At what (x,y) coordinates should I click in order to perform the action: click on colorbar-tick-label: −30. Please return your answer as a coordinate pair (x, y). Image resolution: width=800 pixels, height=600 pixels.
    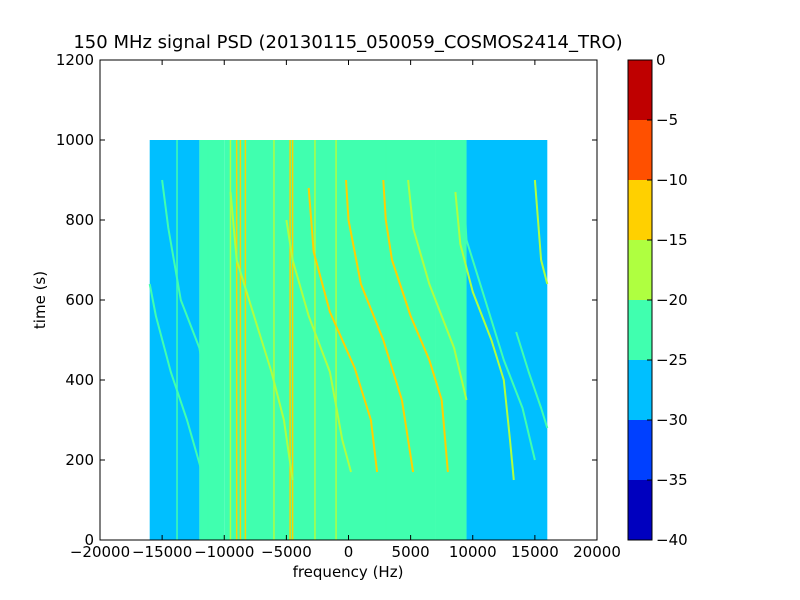
    Looking at the image, I should click on (672, 420).